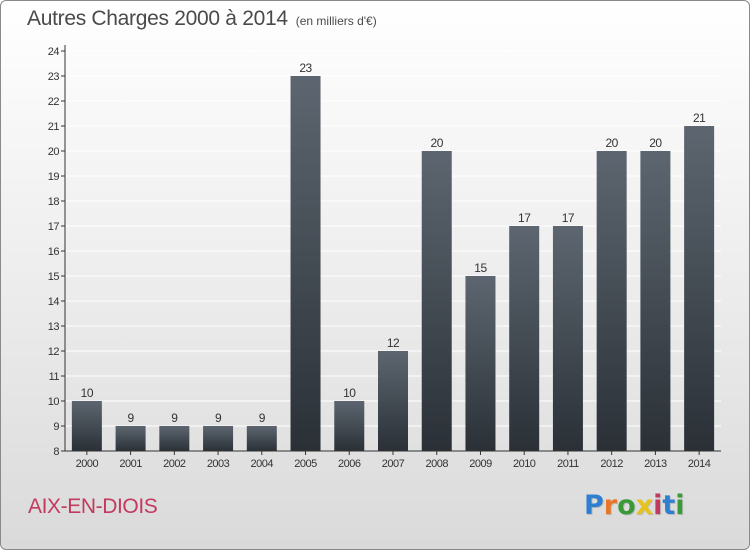 This screenshot has width=750, height=550. Describe the element at coordinates (349, 464) in the screenshot. I see `x-tick-label: 2006` at that location.